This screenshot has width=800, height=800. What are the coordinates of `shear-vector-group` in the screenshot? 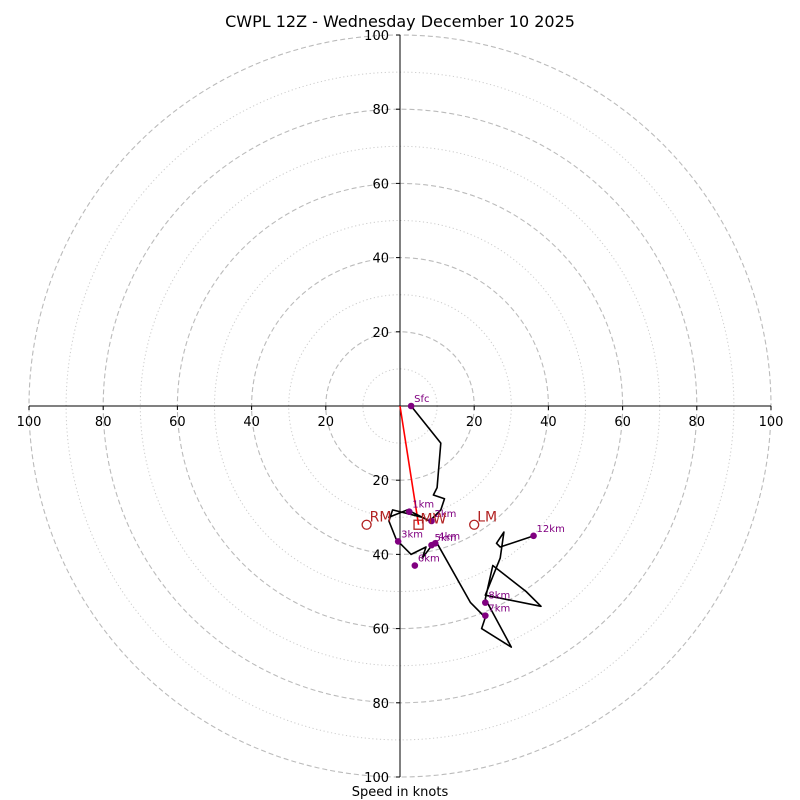 It's located at (409, 465).